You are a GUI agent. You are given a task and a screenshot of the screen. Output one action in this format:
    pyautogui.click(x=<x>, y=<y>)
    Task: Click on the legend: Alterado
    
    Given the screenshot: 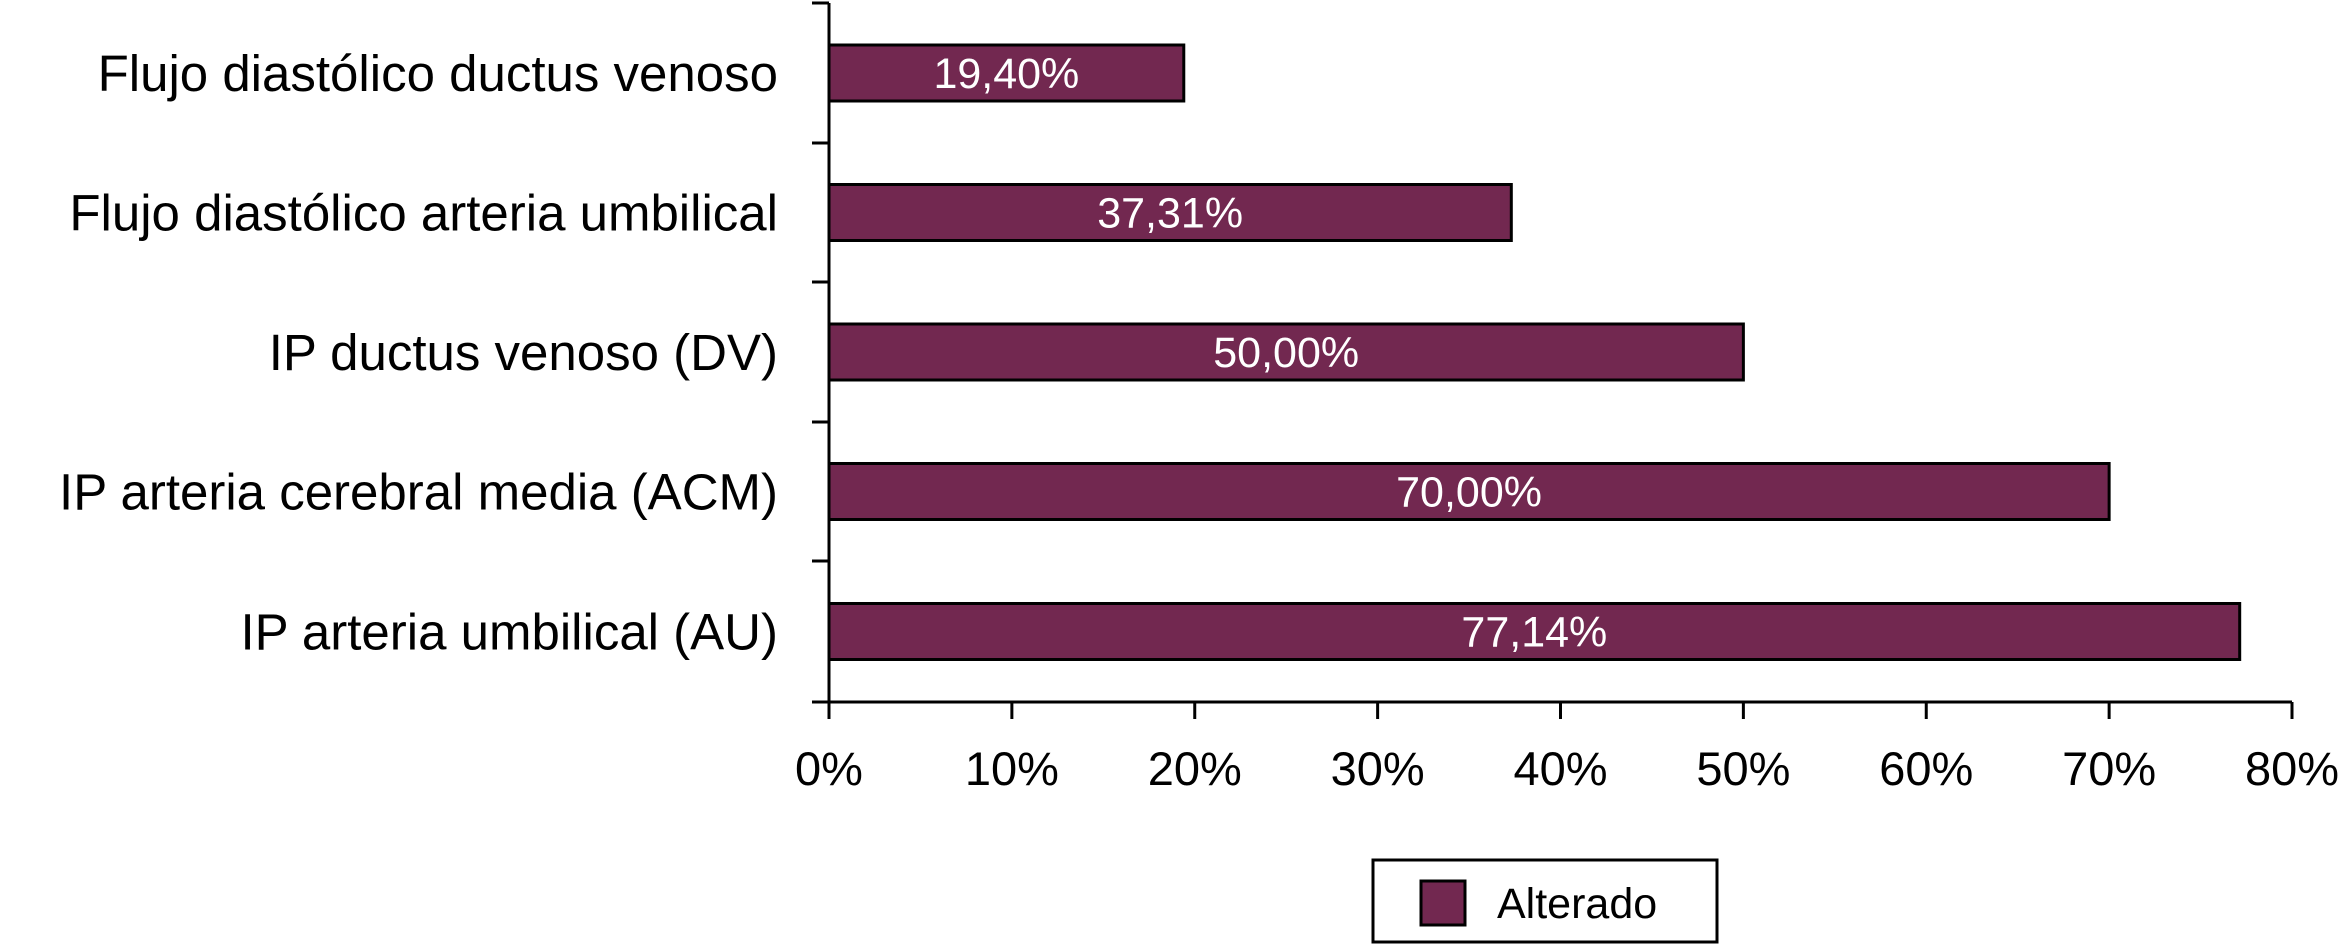 What is the action you would take?
    pyautogui.click(x=1545, y=901)
    